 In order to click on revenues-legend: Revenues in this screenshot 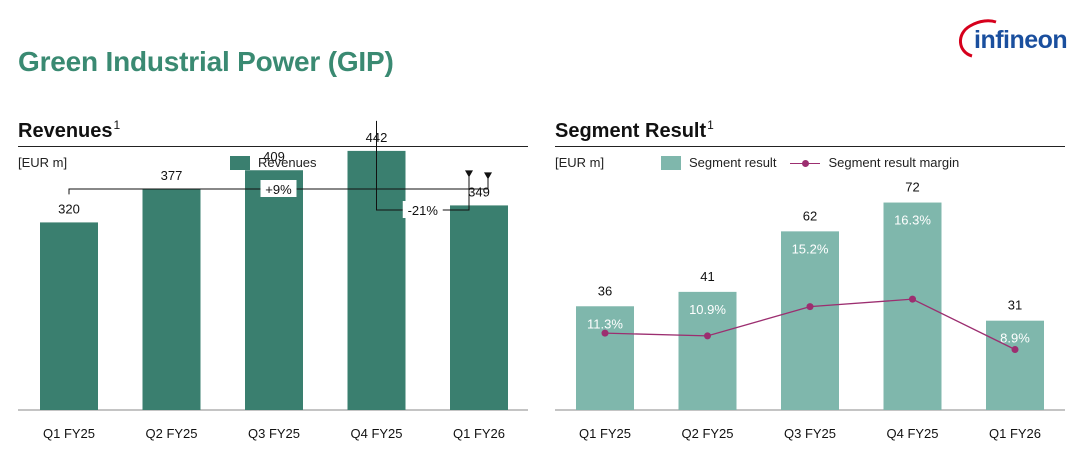, I will do `click(273, 162)`.